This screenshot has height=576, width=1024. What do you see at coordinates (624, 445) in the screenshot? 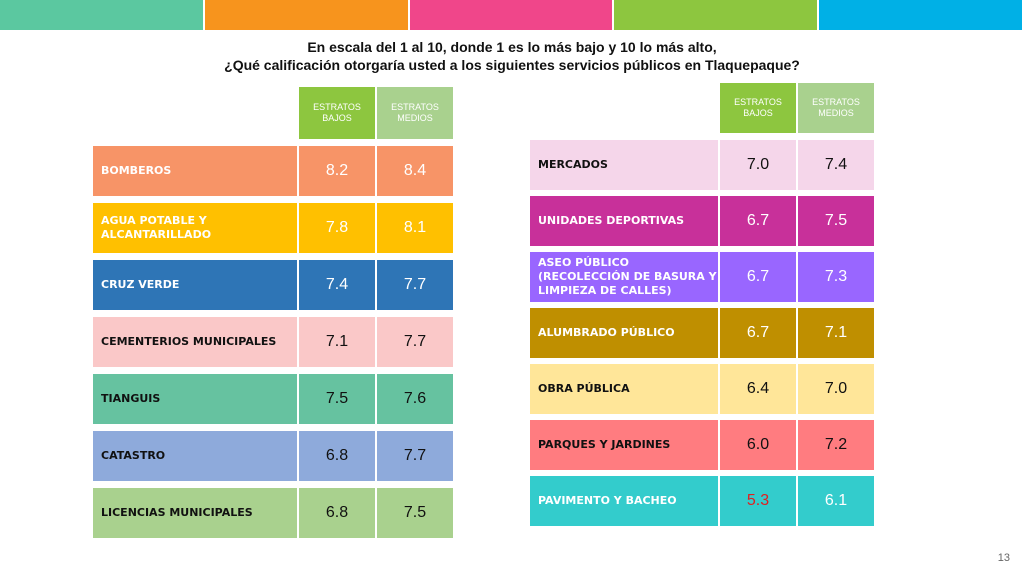
I see `service-label: PARQUES Y JARDINES` at bounding box center [624, 445].